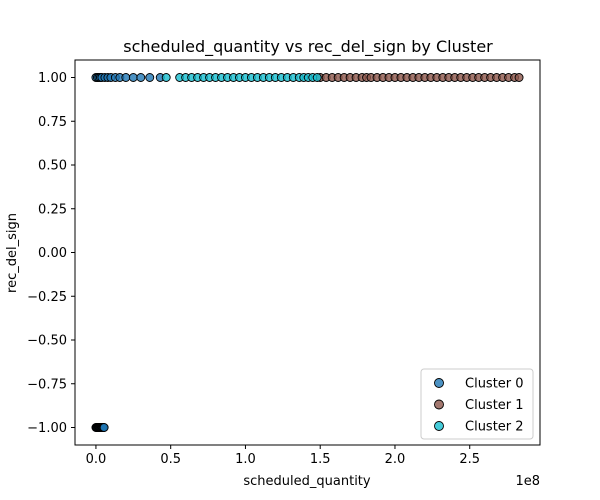  What do you see at coordinates (170, 459) in the screenshot?
I see `x-tick-label: 0.5` at bounding box center [170, 459].